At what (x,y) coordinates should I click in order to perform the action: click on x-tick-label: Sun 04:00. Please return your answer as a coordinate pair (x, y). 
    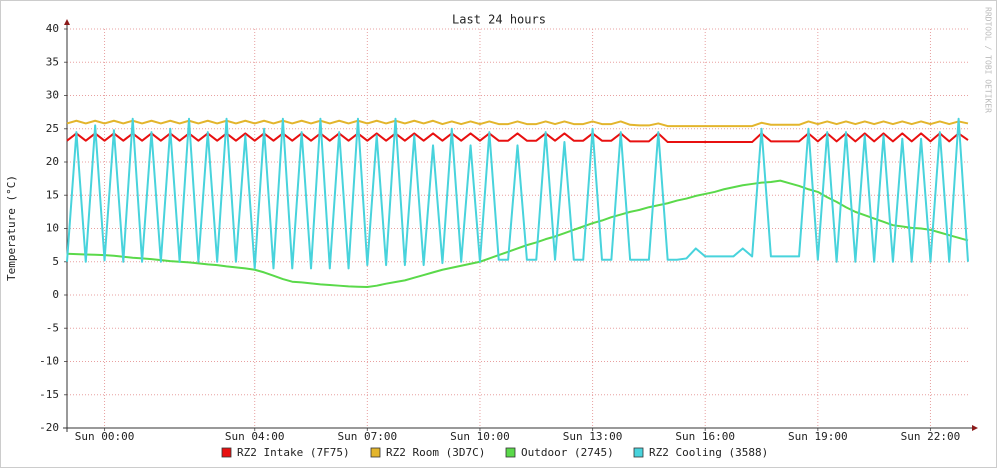
    Looking at the image, I should click on (255, 436).